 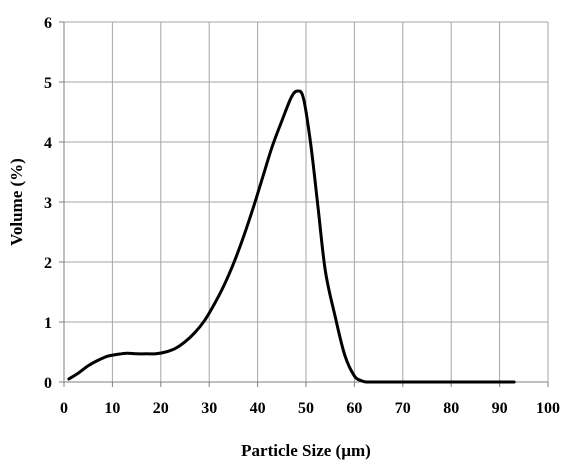 I want to click on y-tick-labels: 0 1 2 3 4 5 6, so click(x=48, y=203).